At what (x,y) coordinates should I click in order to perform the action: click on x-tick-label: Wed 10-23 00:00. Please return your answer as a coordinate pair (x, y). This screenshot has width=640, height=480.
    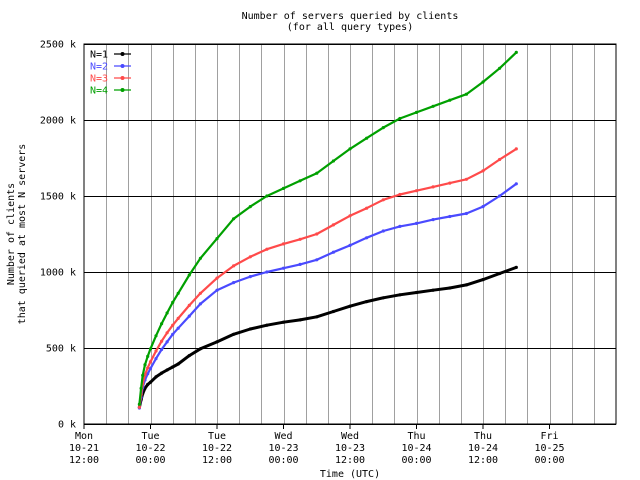
    Looking at the image, I should click on (283, 448).